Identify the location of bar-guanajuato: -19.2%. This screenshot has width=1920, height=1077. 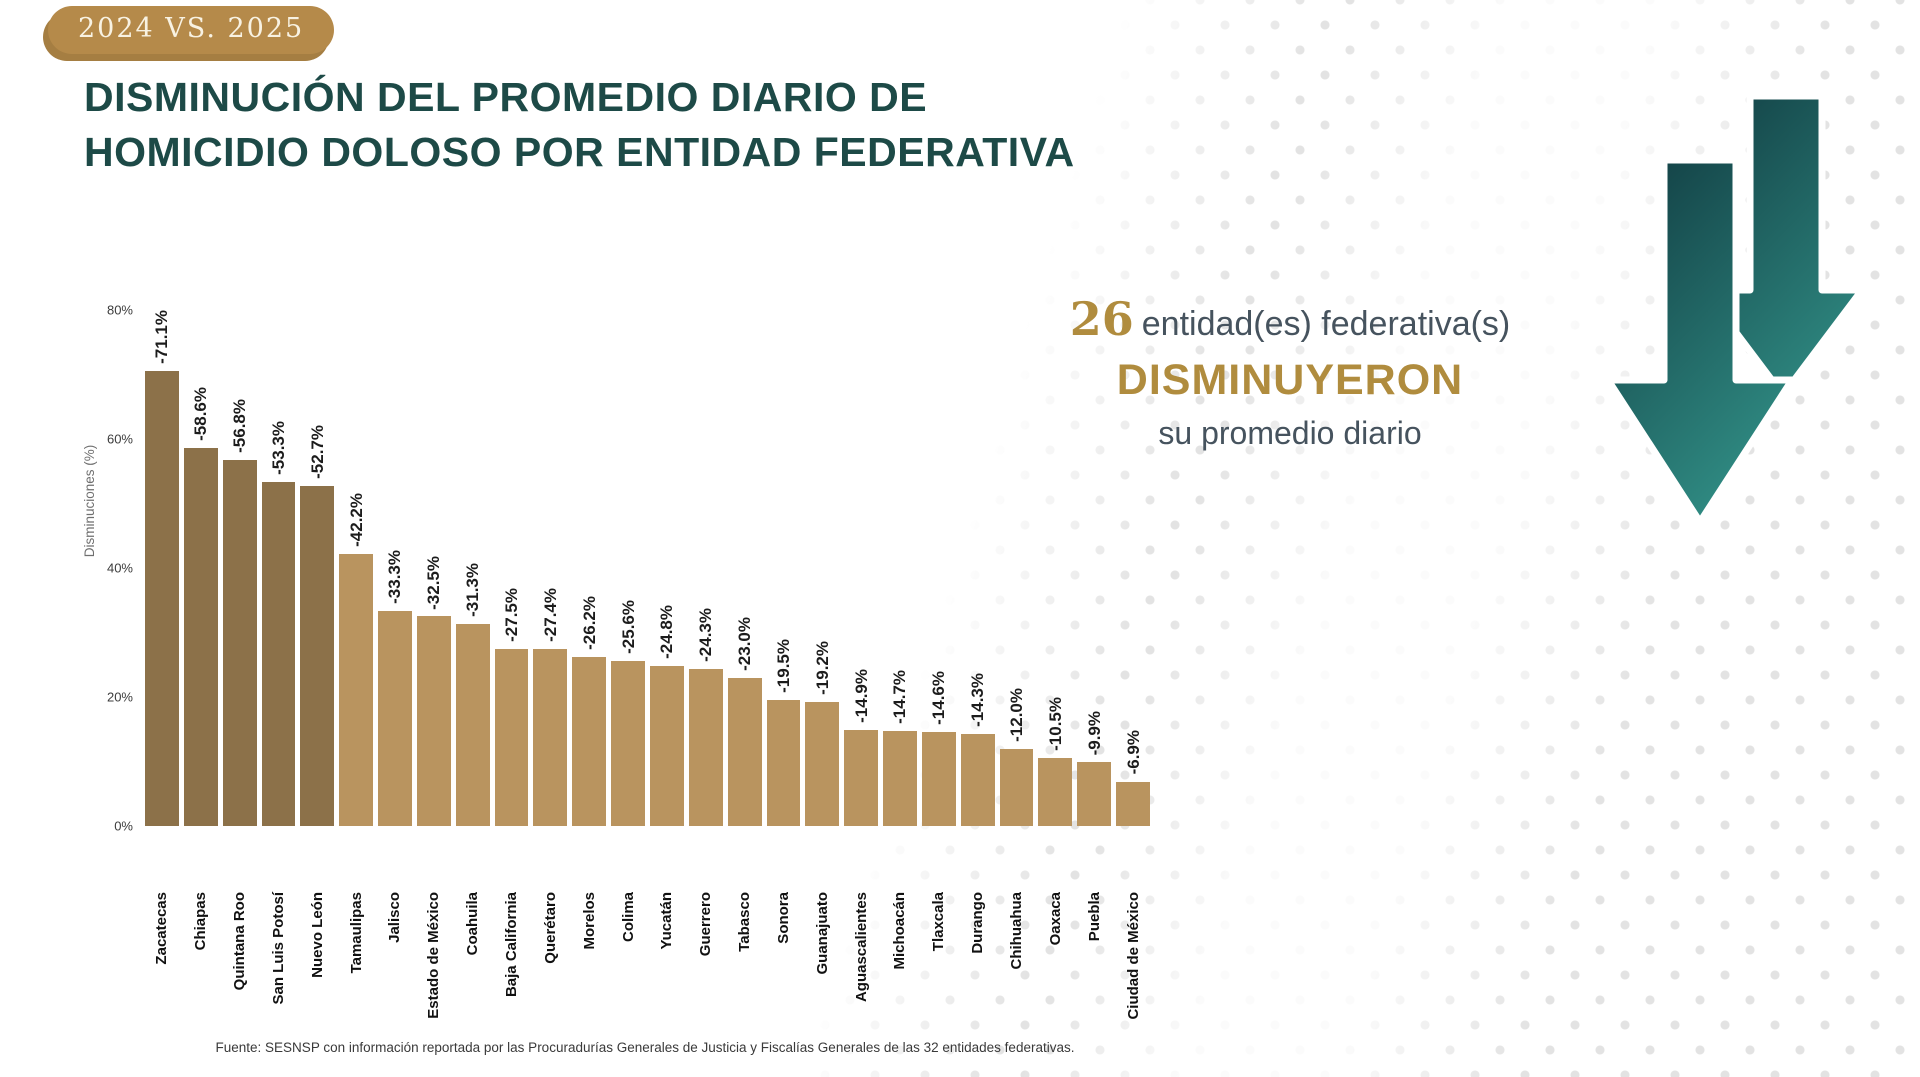
(822, 568).